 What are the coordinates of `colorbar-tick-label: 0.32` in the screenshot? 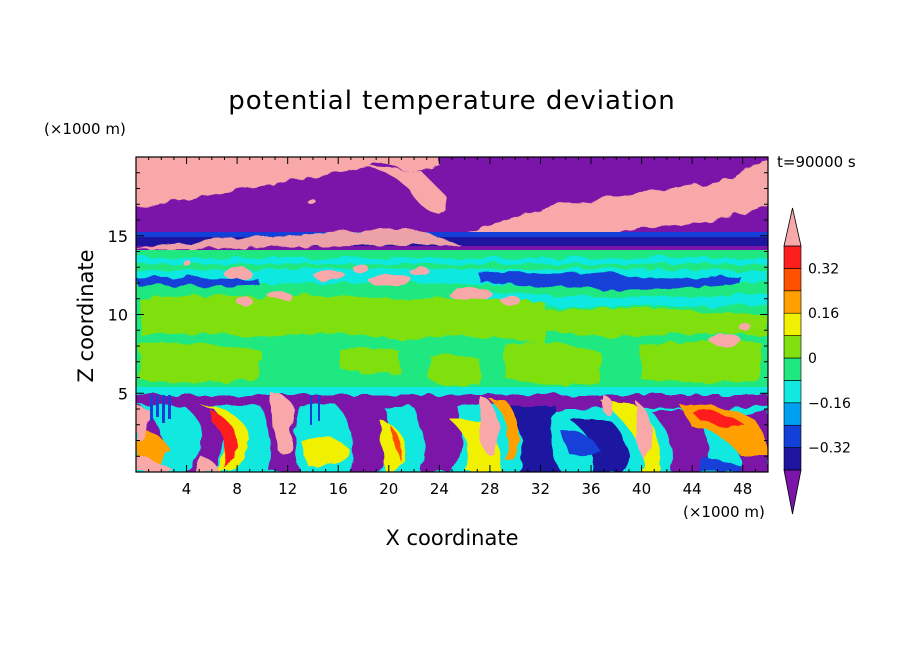 It's located at (823, 269).